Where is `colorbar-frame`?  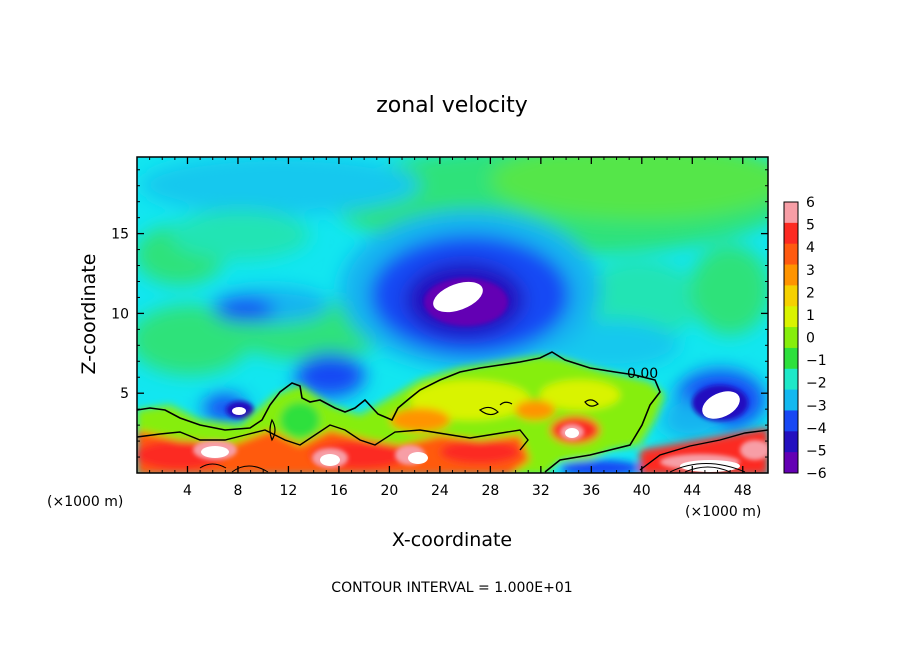
colorbar-frame is located at coordinates (791, 337).